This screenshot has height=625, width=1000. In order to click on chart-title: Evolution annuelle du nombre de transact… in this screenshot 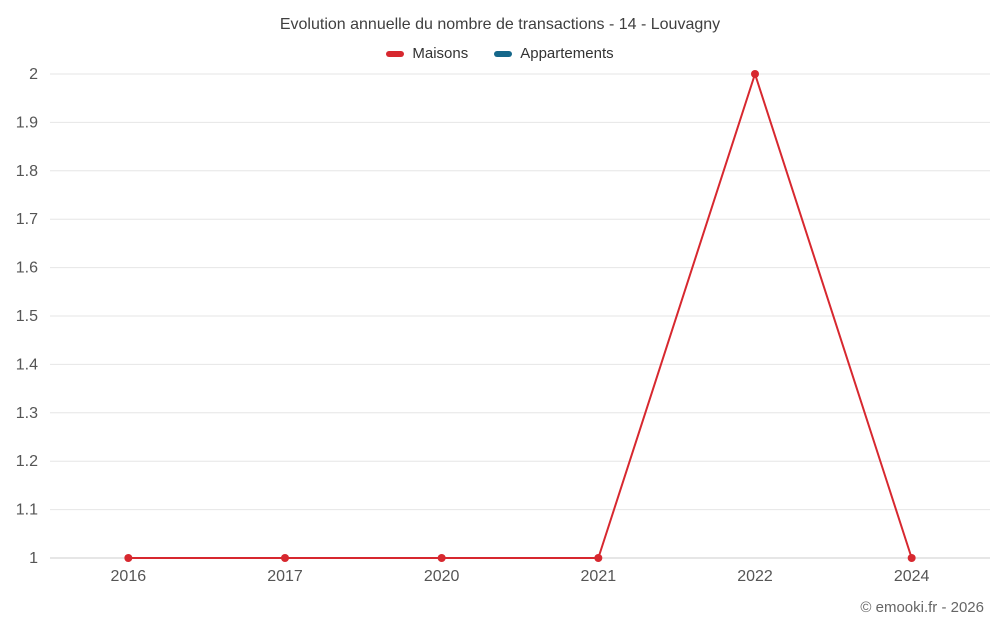, I will do `click(500, 24)`.